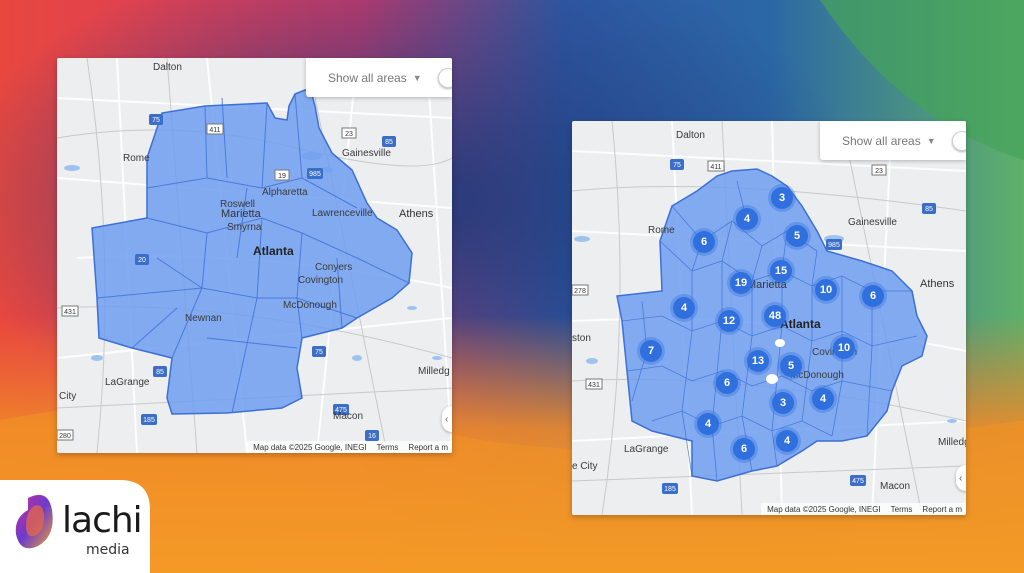 The height and width of the screenshot is (573, 1024). Describe the element at coordinates (580, 290) in the screenshot. I see `route-shield-278: 278` at that location.